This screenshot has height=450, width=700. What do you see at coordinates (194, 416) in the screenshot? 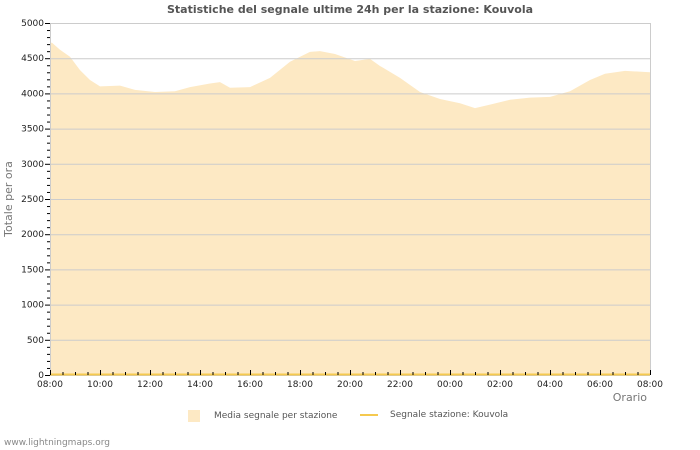
I see `area-swatch-icon` at bounding box center [194, 416].